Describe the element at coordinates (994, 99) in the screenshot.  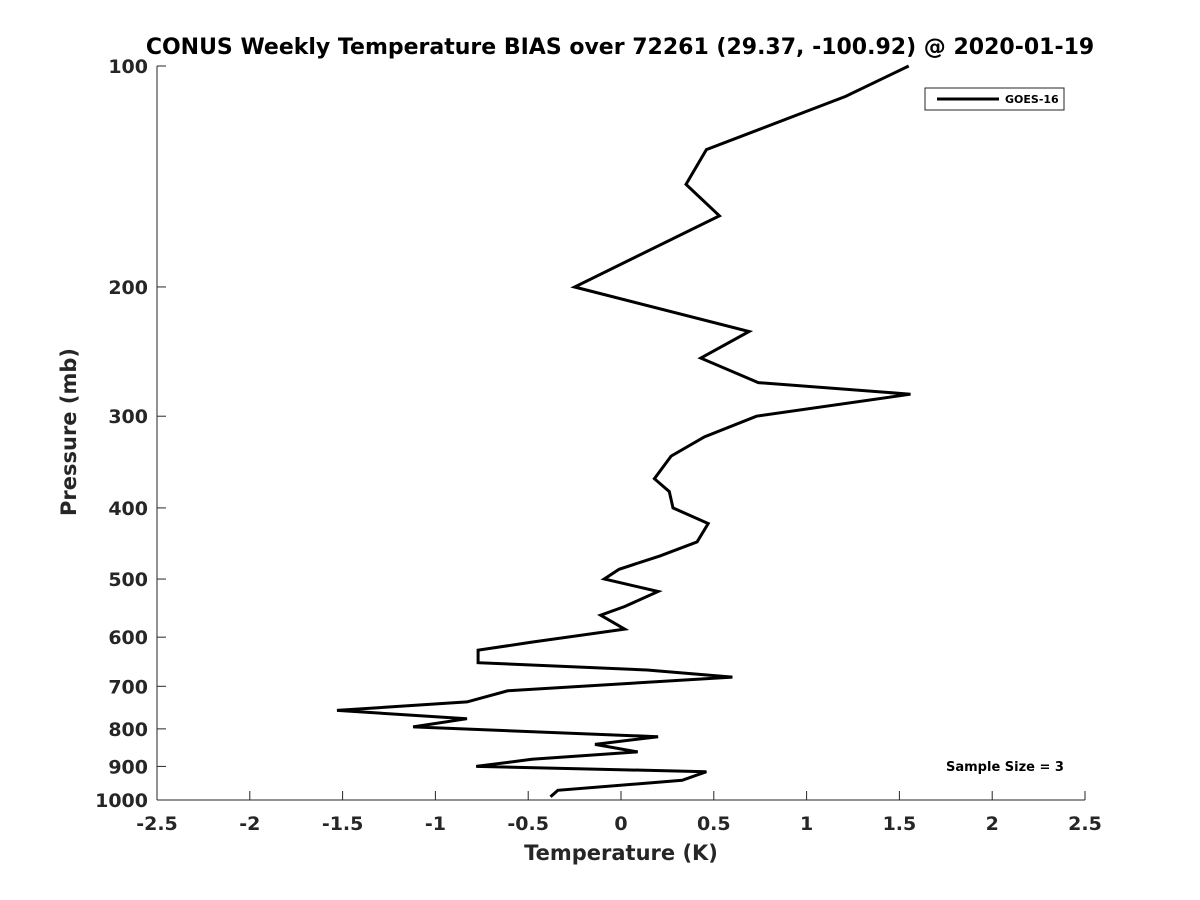
I see `legend: GOES-16` at that location.